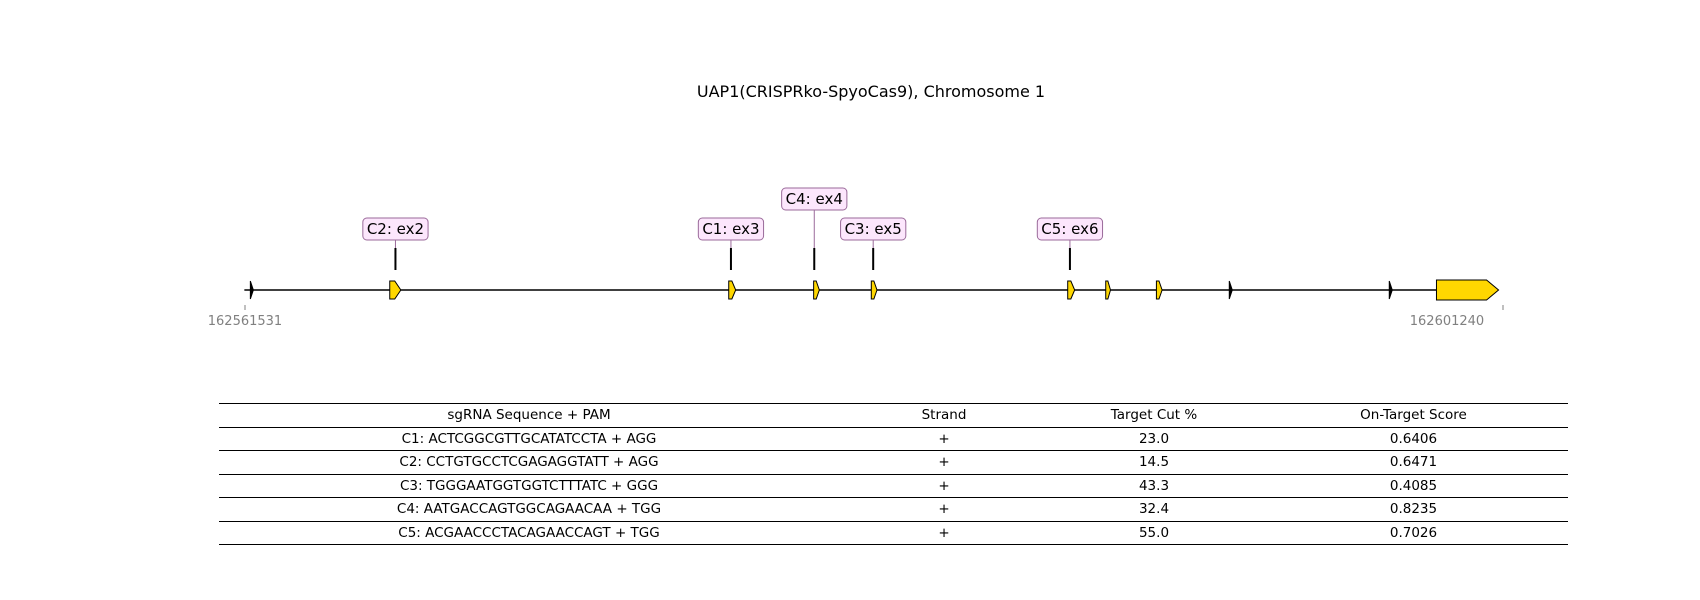  What do you see at coordinates (1154, 509) in the screenshot?
I see `cell-cut: 32.4` at bounding box center [1154, 509].